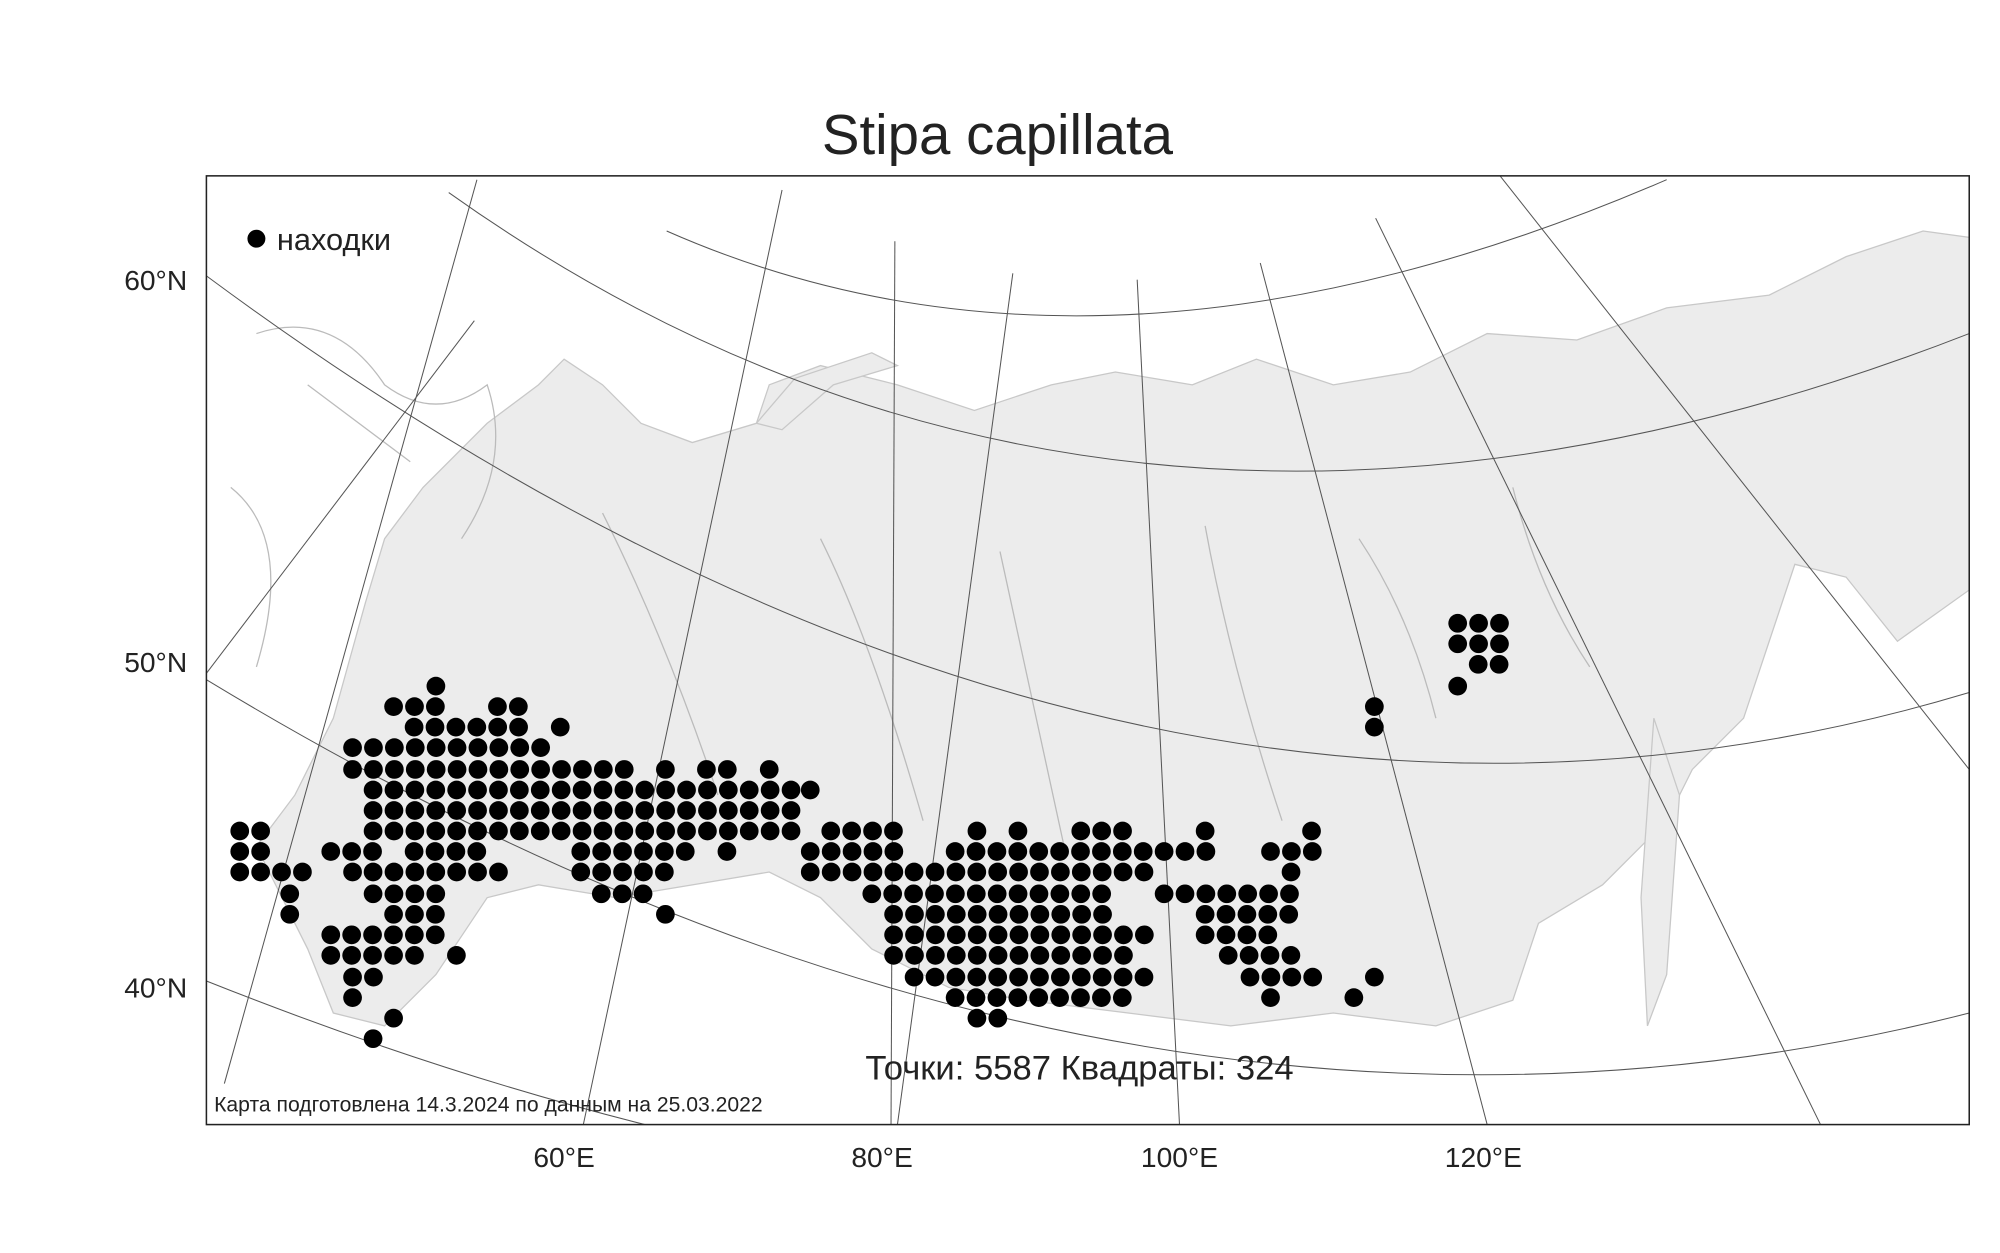 The image size is (2000, 1253). What do you see at coordinates (256, 238) in the screenshot?
I see `legend-marker` at bounding box center [256, 238].